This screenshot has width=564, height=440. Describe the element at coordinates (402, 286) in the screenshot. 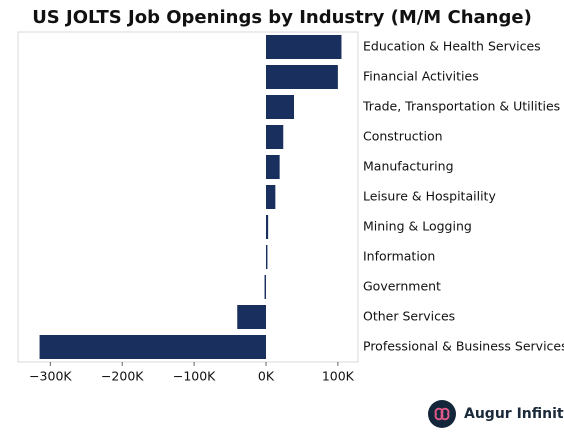

I see `y-tick-label: Government` at that location.